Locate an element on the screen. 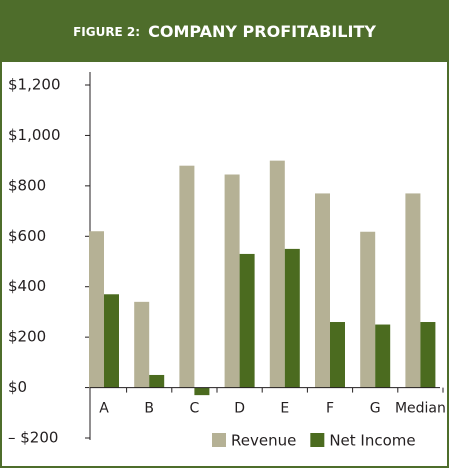 This screenshot has width=449, height=468. legend-label: Revenue is located at coordinates (263, 441).